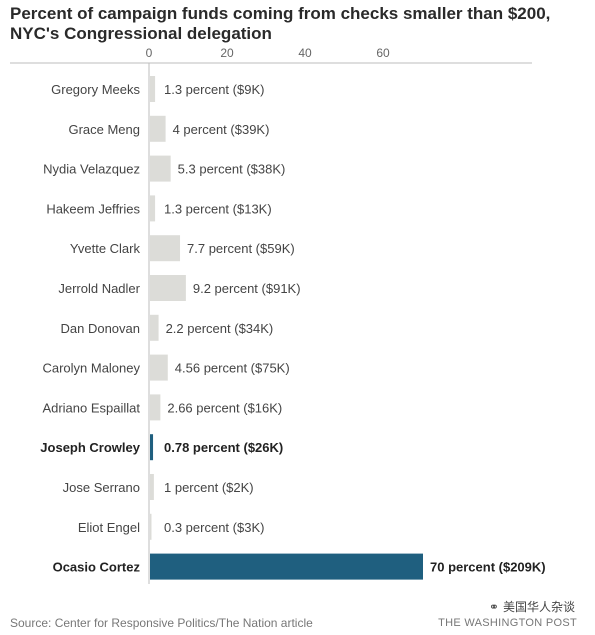 Image resolution: width=595 pixels, height=635 pixels. What do you see at coordinates (93, 208) in the screenshot?
I see `category-label: Hakeem Jeffries` at bounding box center [93, 208].